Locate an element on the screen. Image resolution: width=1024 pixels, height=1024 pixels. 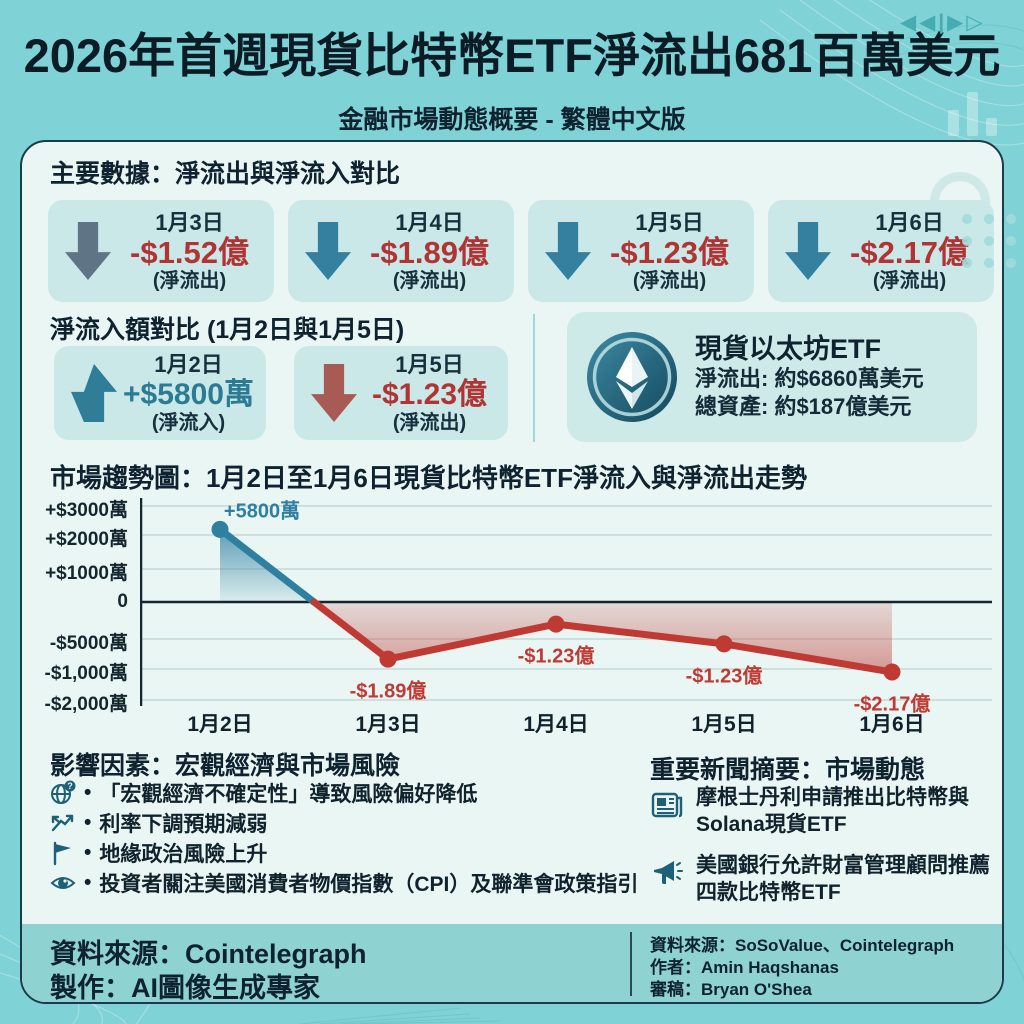
card-date: 1月2日 is located at coordinates (188, 364).